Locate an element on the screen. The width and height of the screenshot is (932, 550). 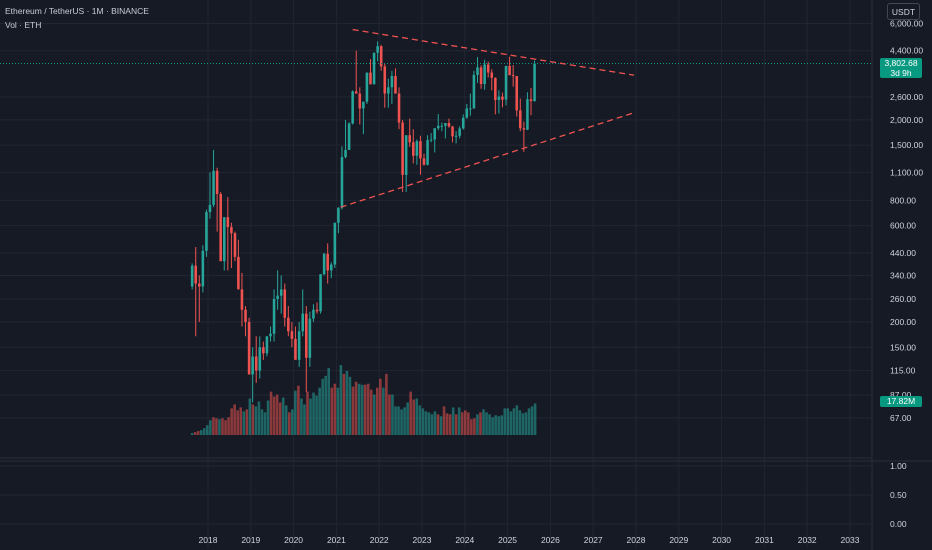
time-tick-label: 2021 is located at coordinates (336, 540).